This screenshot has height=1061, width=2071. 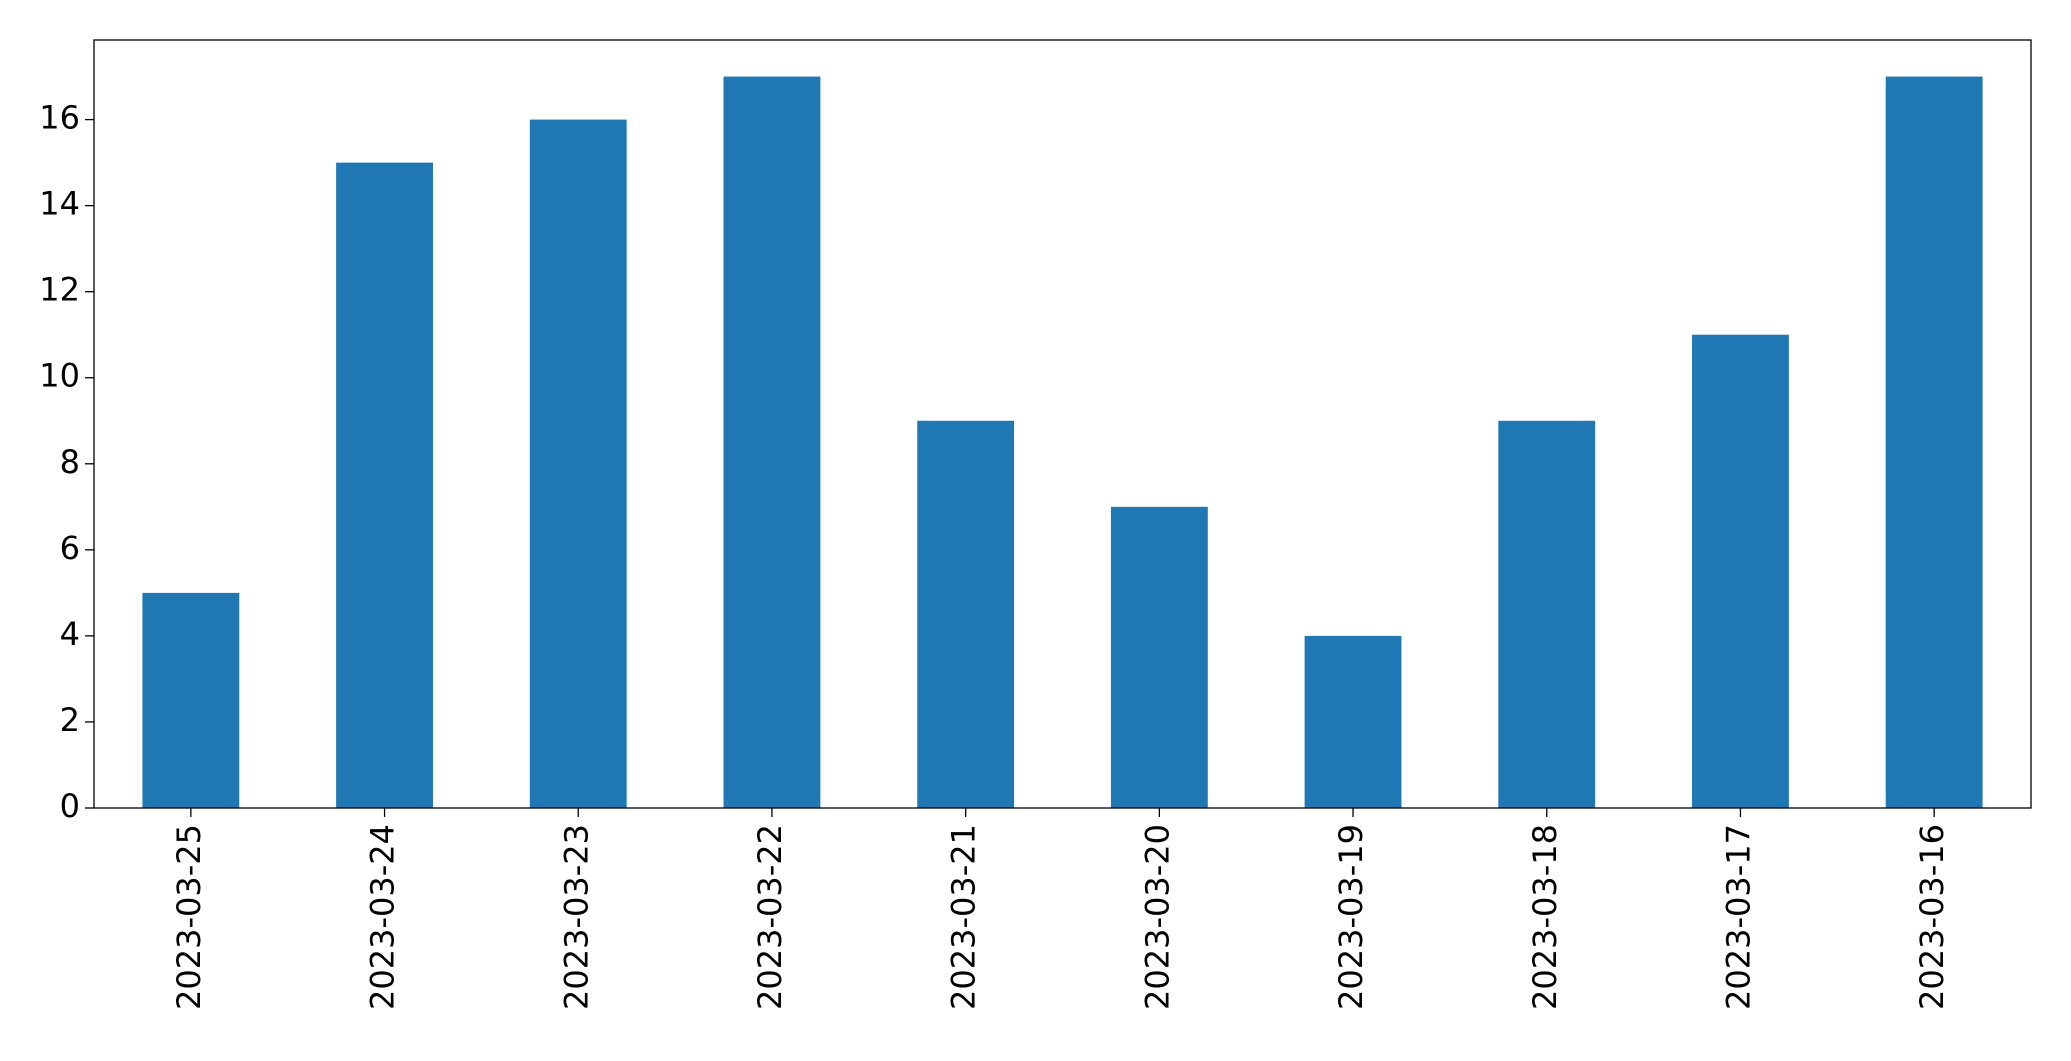 What do you see at coordinates (59, 376) in the screenshot?
I see `y-tick-label: 10` at bounding box center [59, 376].